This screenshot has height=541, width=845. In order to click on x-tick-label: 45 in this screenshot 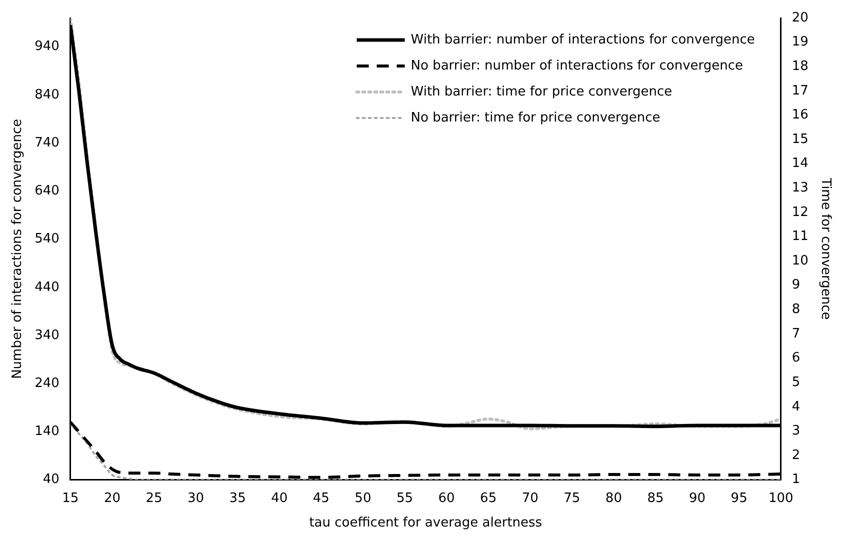, I will do `click(321, 498)`.